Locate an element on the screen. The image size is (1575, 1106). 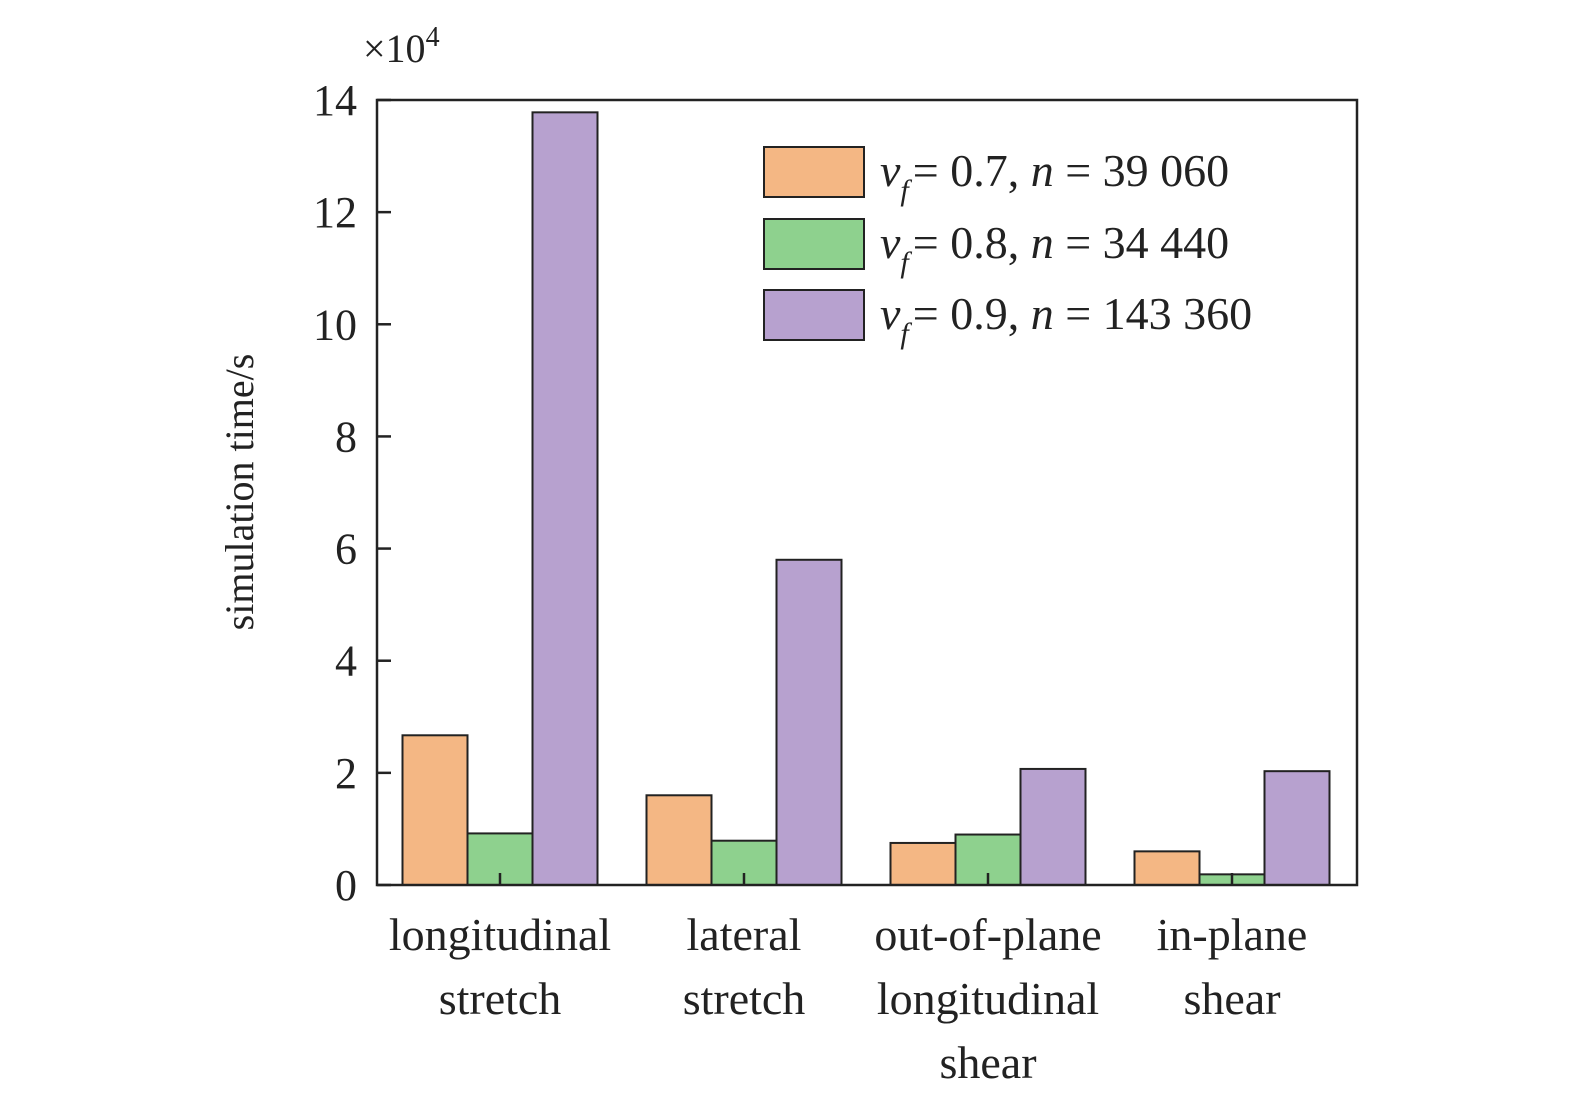
legend-entry: vf= 0.7, n = 39 060 is located at coordinates (1054, 176).